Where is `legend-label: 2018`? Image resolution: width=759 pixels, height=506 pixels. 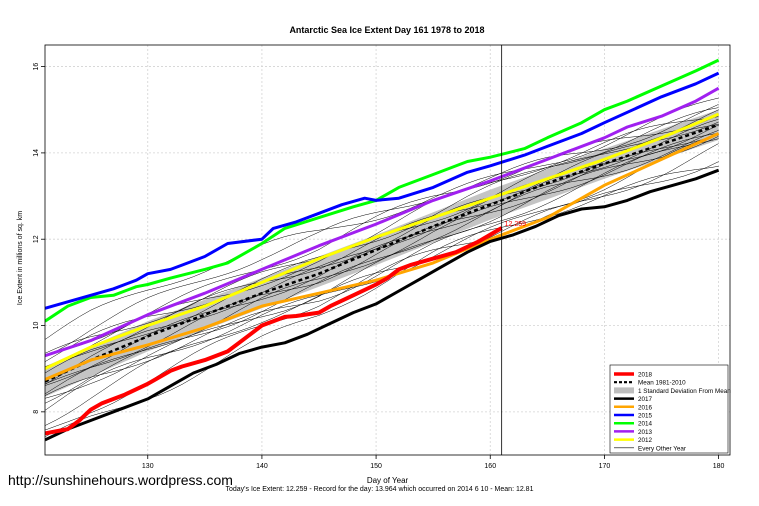
legend-label: 2018 is located at coordinates (645, 375).